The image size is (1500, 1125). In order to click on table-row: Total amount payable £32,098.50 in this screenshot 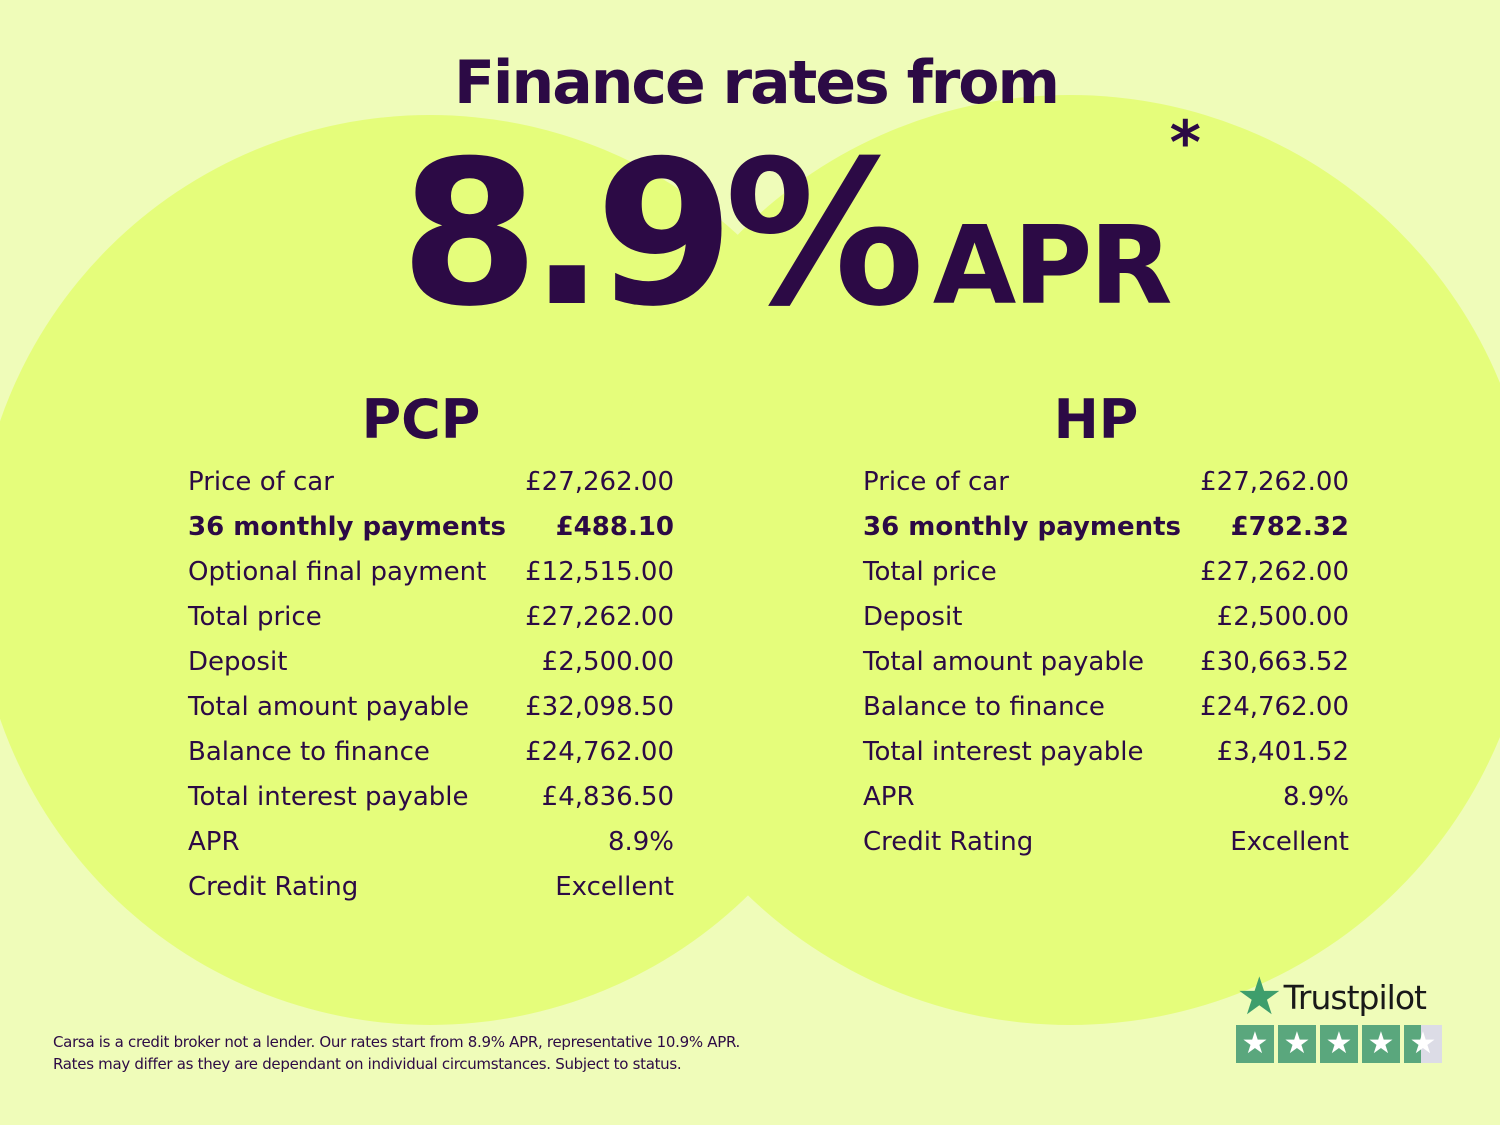, I will do `click(431, 707)`.